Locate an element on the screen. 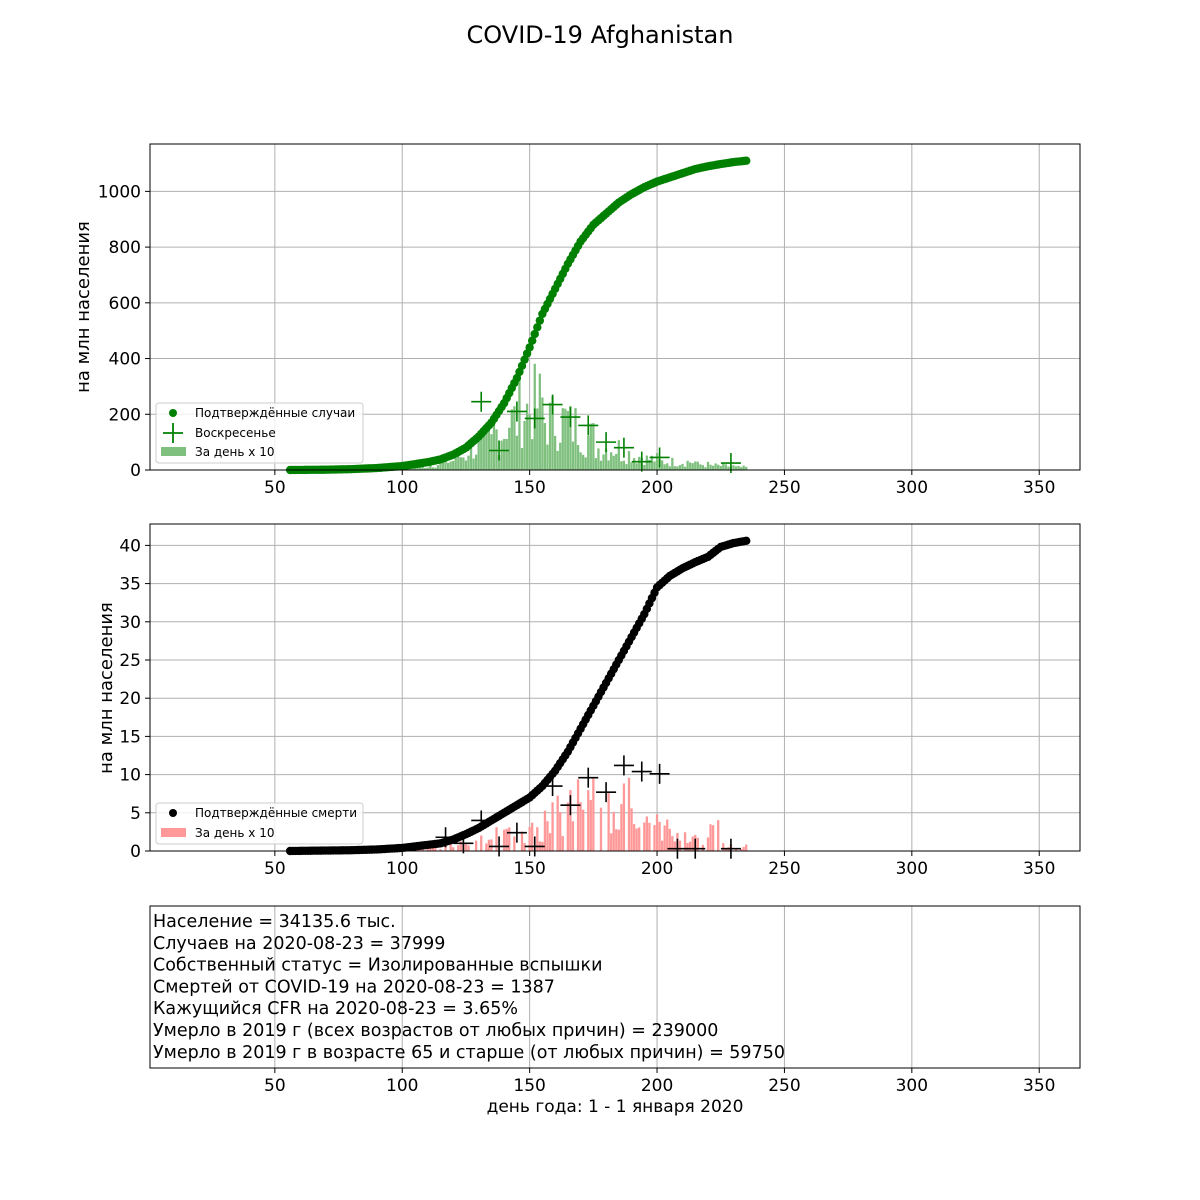 This screenshot has height=1200, width=1200. x-tick-label: 150 is located at coordinates (529, 869).